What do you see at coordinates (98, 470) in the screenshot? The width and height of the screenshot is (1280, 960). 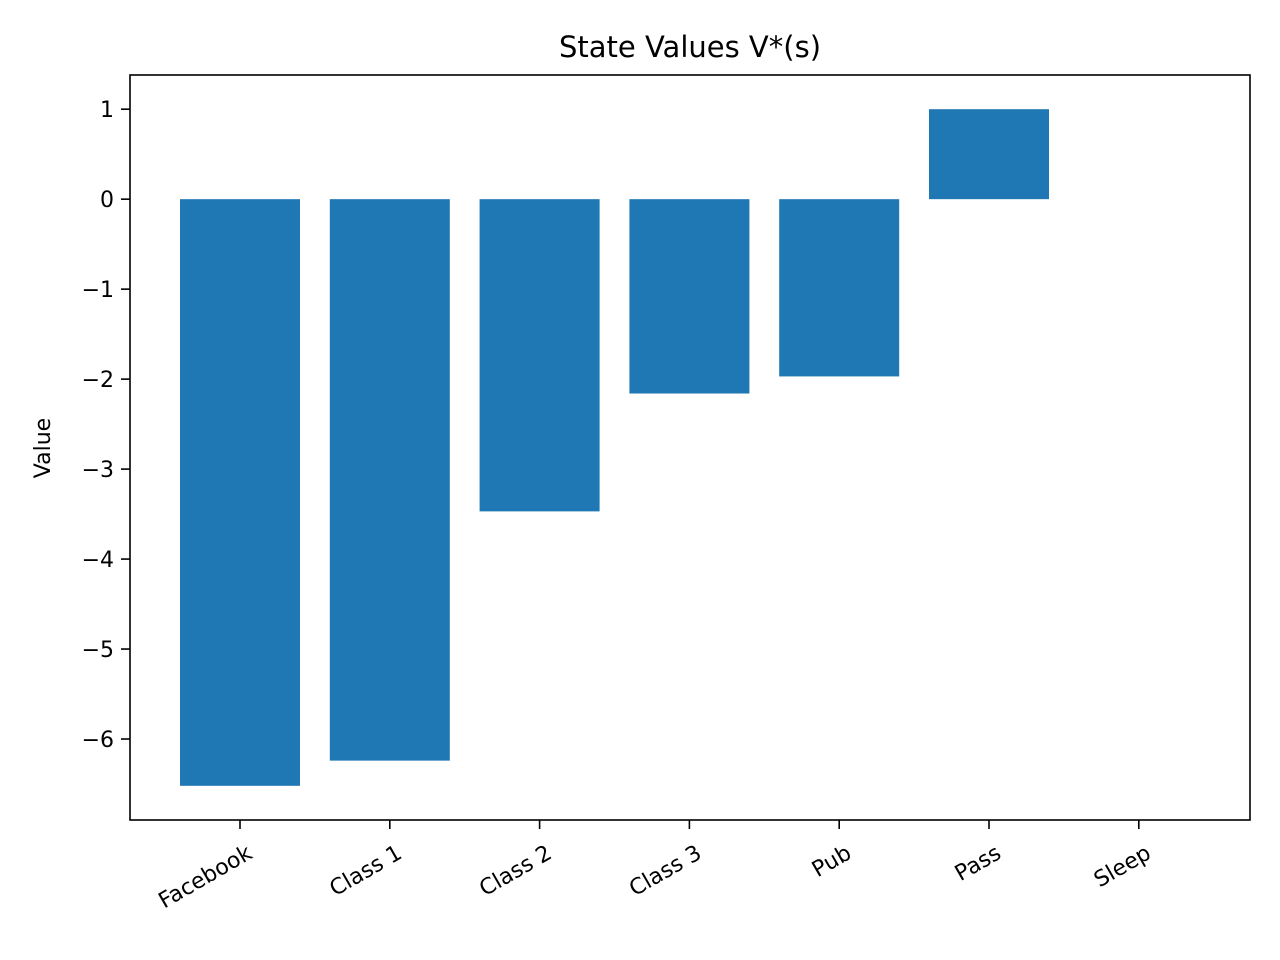 I see `y-tick-label: −3` at bounding box center [98, 470].